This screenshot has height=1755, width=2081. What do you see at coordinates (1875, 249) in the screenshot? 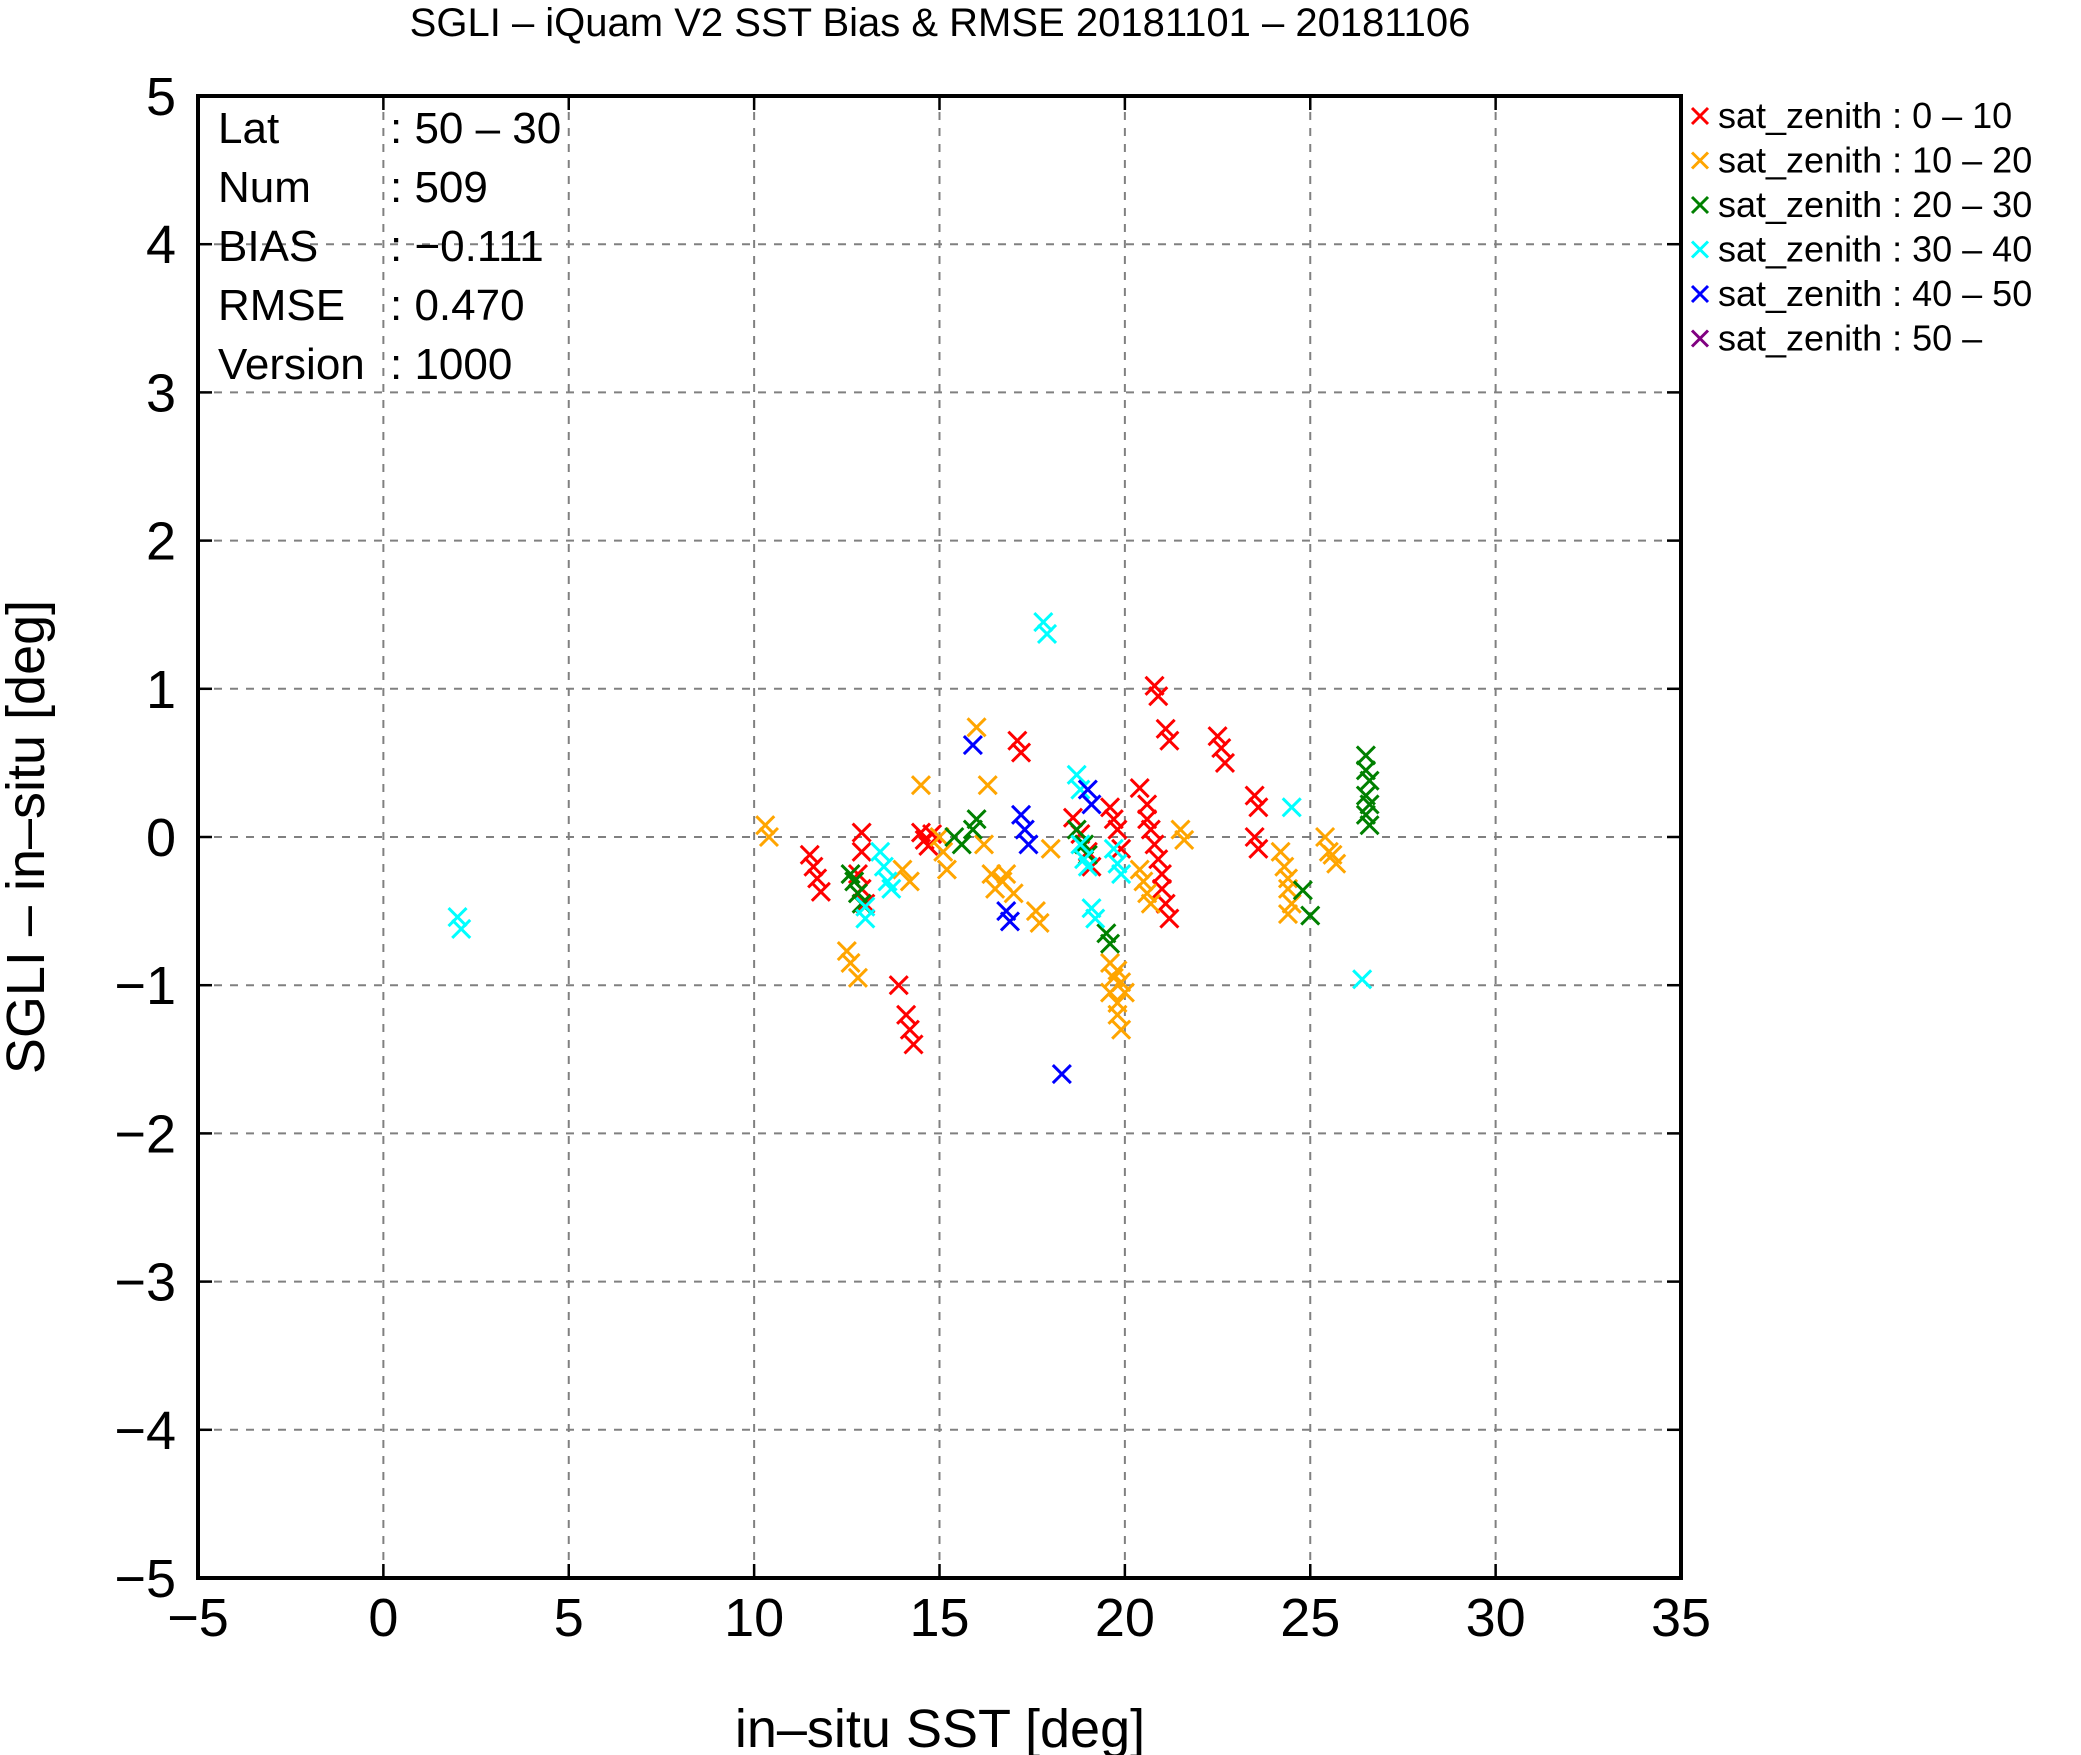
I see `legend-label: sat_zenith : 30 – 40` at bounding box center [1875, 249].